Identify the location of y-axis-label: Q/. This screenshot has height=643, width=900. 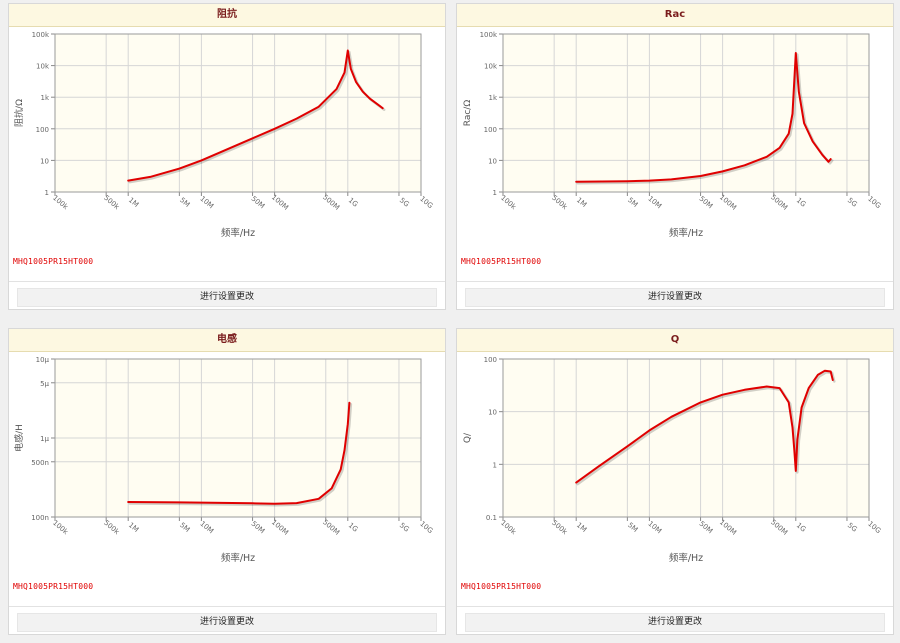
(468, 437).